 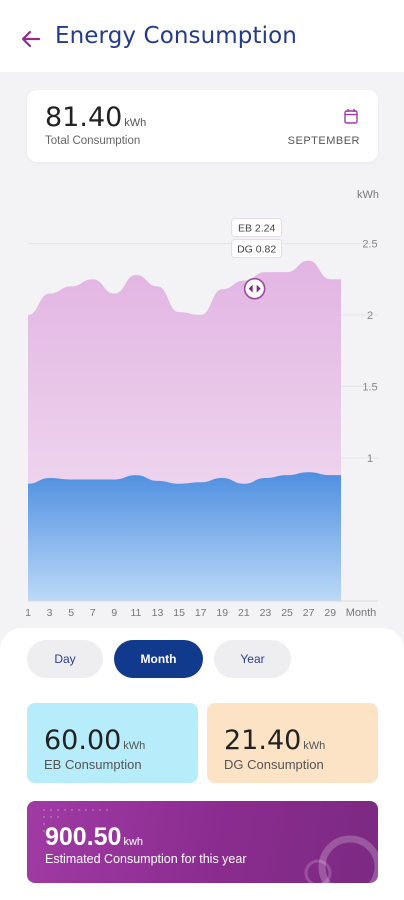 I want to click on y-tick-label: 1, so click(x=370, y=459).